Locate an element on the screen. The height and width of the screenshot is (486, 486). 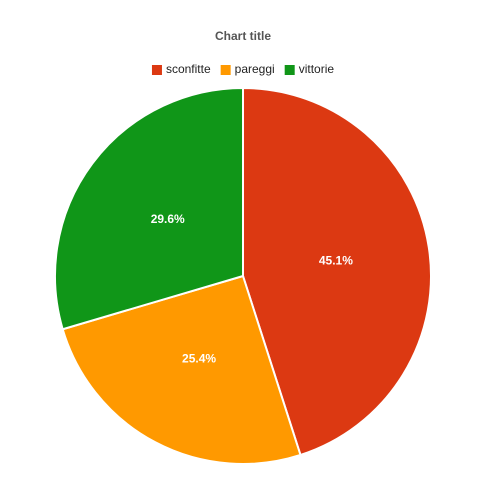
legend: sconfitte pareggi vittorie is located at coordinates (243, 69).